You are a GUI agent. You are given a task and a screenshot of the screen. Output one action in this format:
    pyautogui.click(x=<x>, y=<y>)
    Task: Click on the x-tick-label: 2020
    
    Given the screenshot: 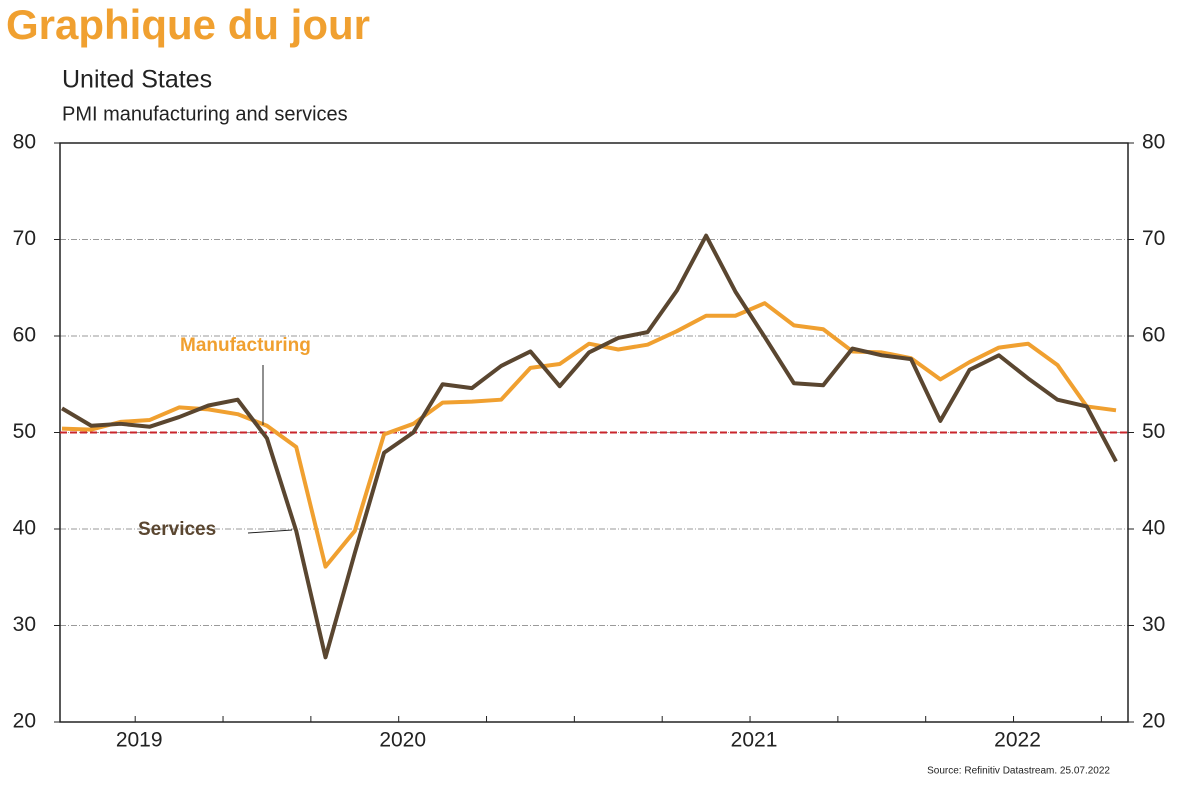 What is the action you would take?
    pyautogui.click(x=402, y=740)
    